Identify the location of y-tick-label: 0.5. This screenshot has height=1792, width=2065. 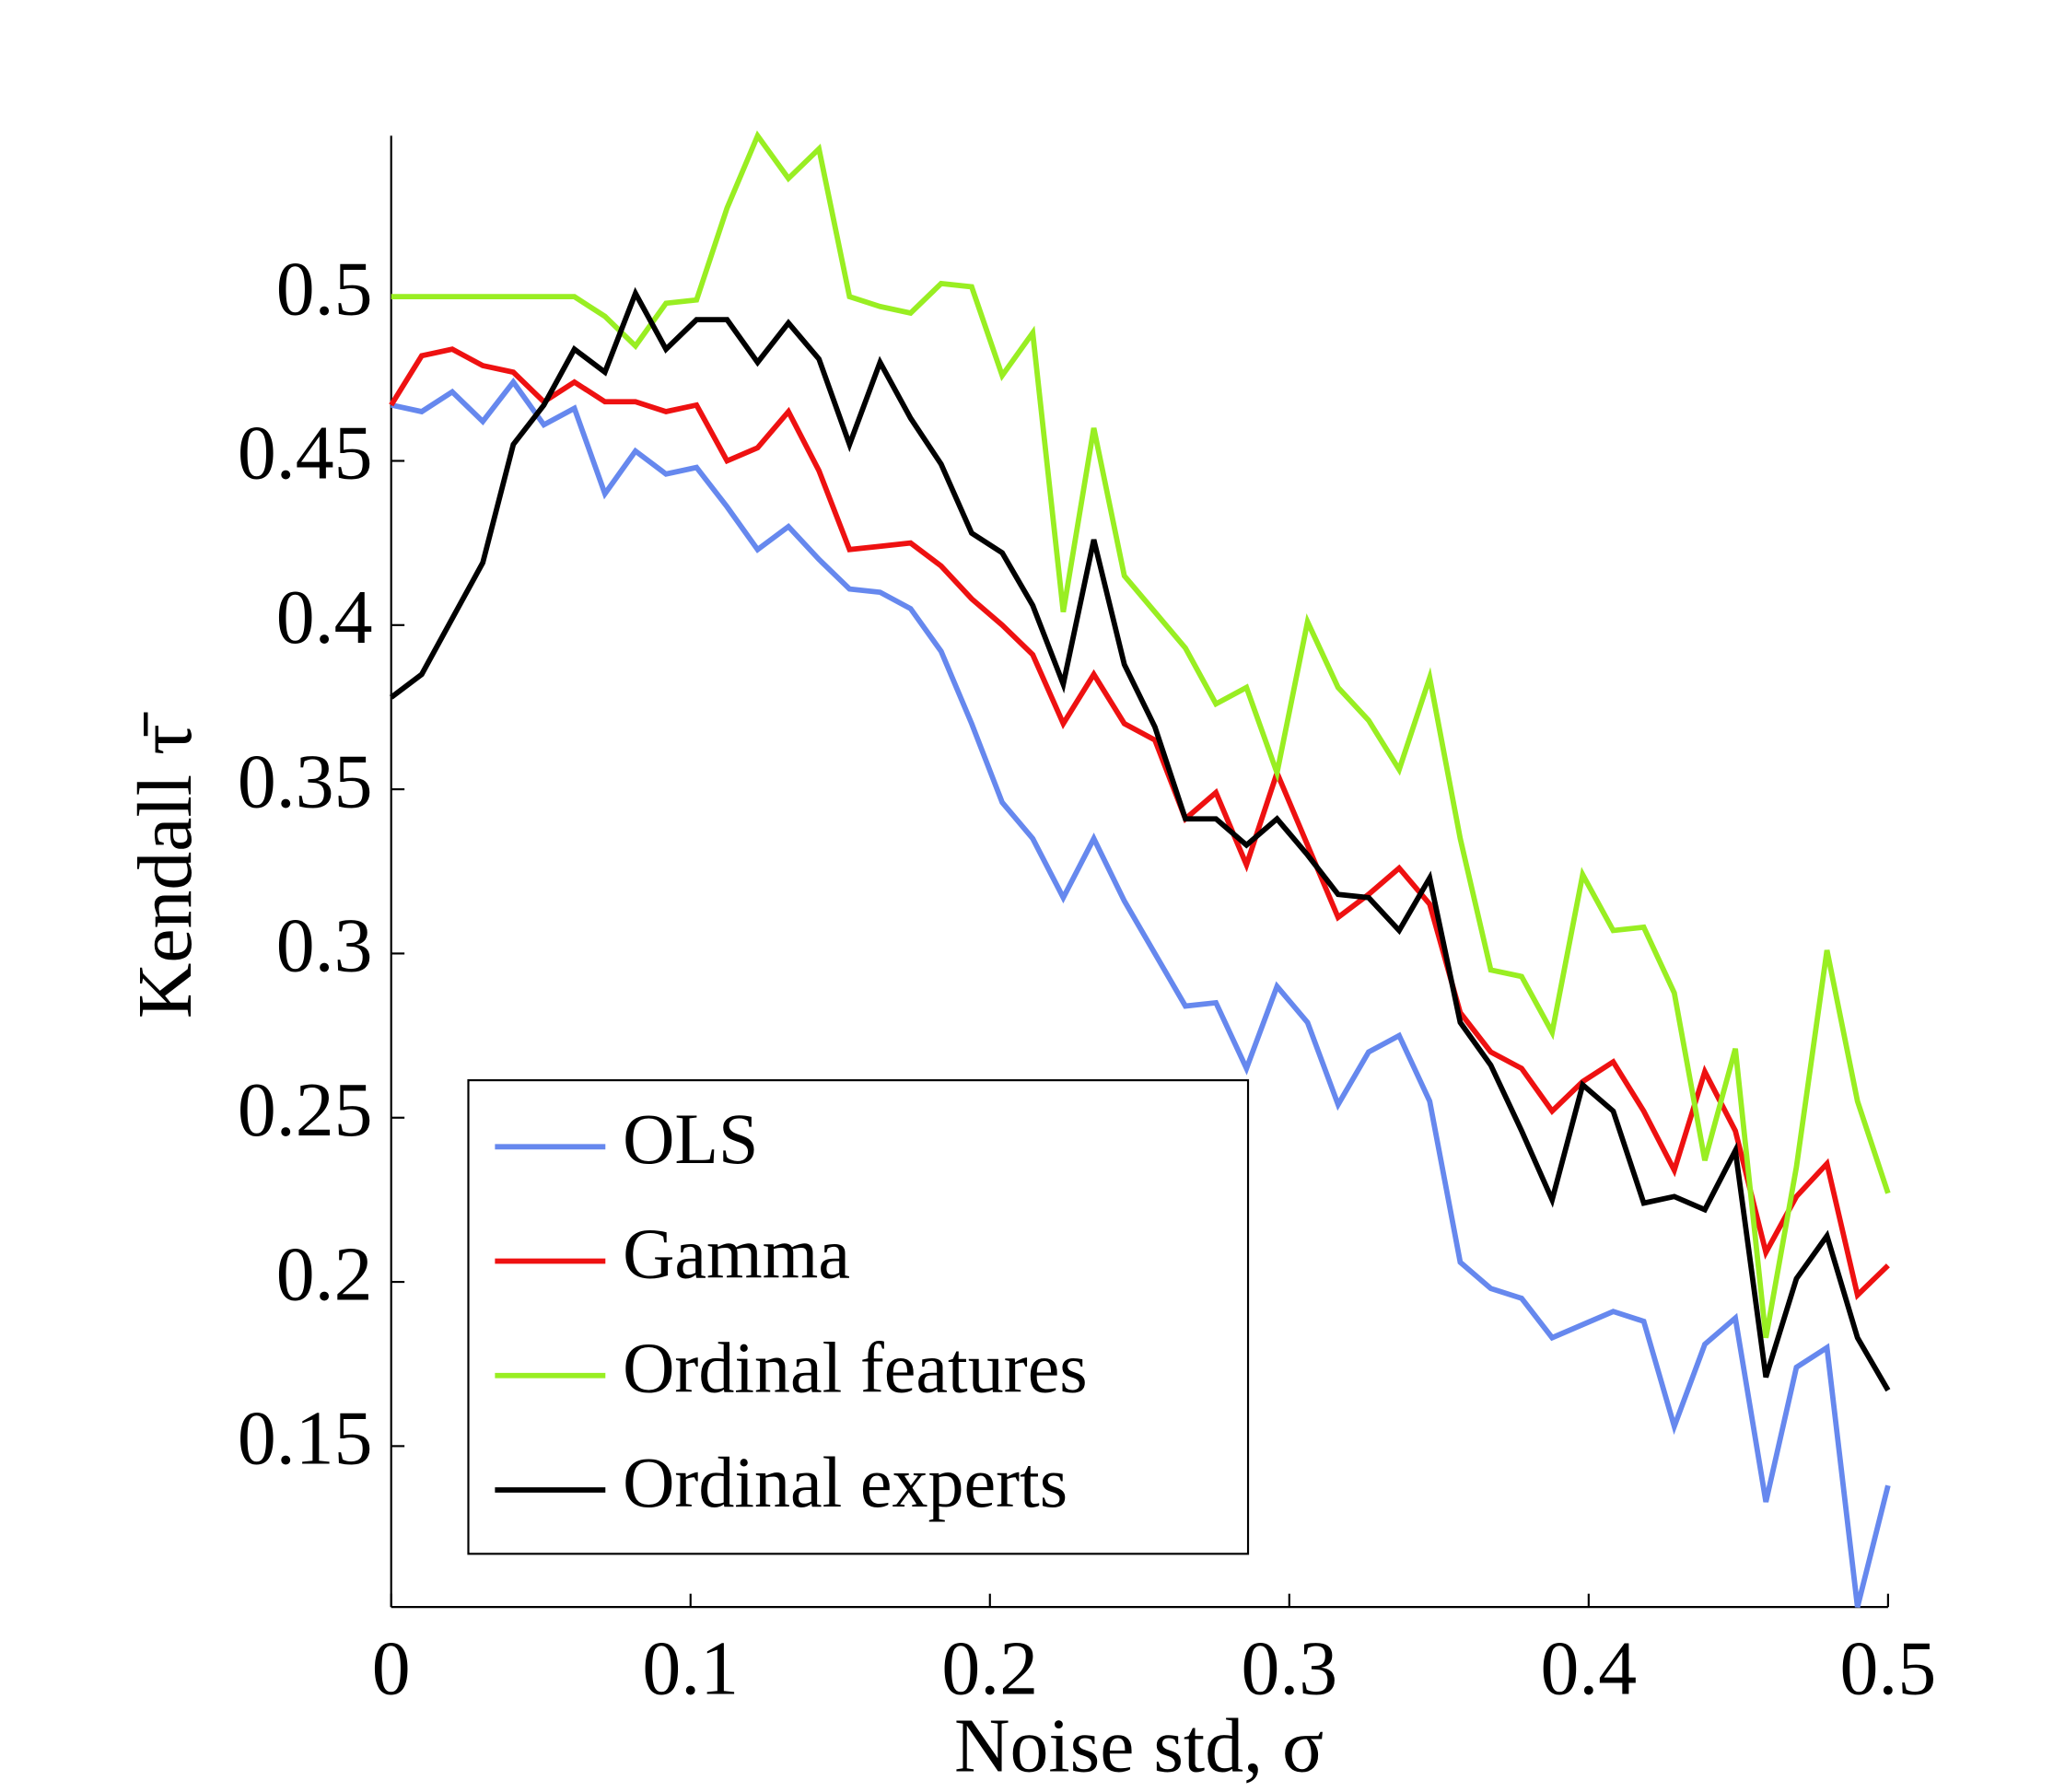
(324, 289).